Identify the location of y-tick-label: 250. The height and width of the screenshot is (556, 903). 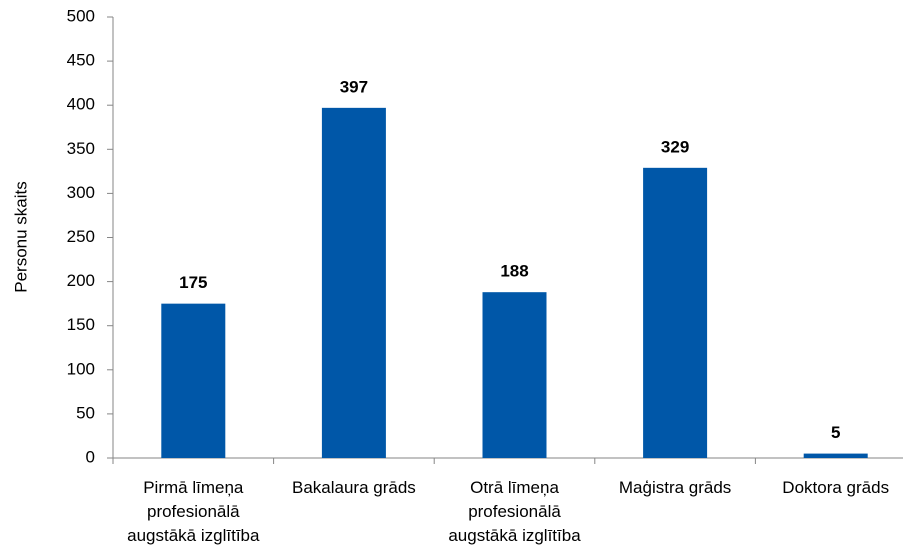
(81, 236).